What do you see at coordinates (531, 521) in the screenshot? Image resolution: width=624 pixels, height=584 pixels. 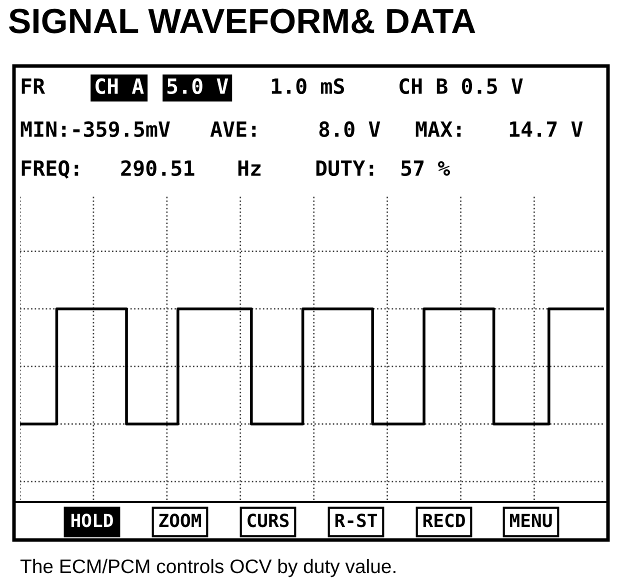 I see `text: MENU` at bounding box center [531, 521].